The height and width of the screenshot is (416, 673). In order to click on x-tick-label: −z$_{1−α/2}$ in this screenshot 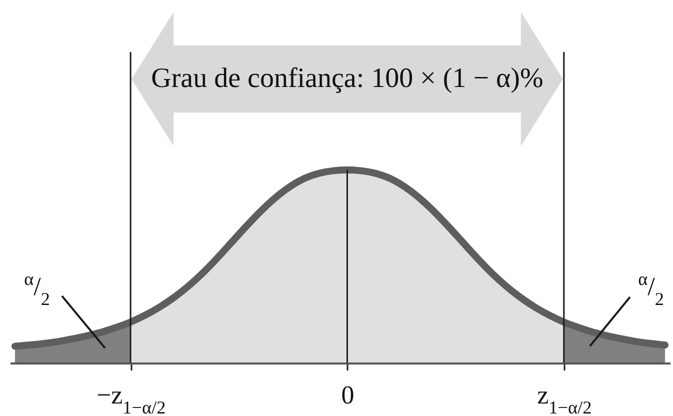, I will do `click(131, 398)`.